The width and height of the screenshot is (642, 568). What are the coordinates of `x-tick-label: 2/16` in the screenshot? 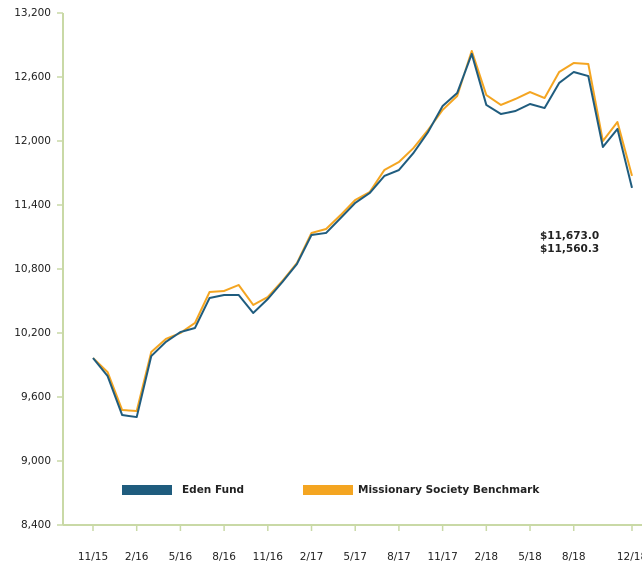 It's located at (137, 557).